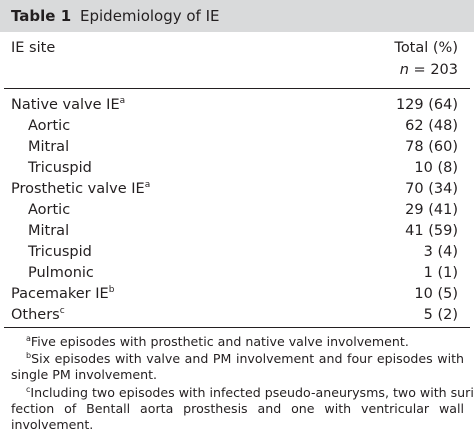 This screenshot has width=474, height=444. Describe the element at coordinates (237, 233) in the screenshot. I see `table-row: Mitral 41 (59)` at that location.